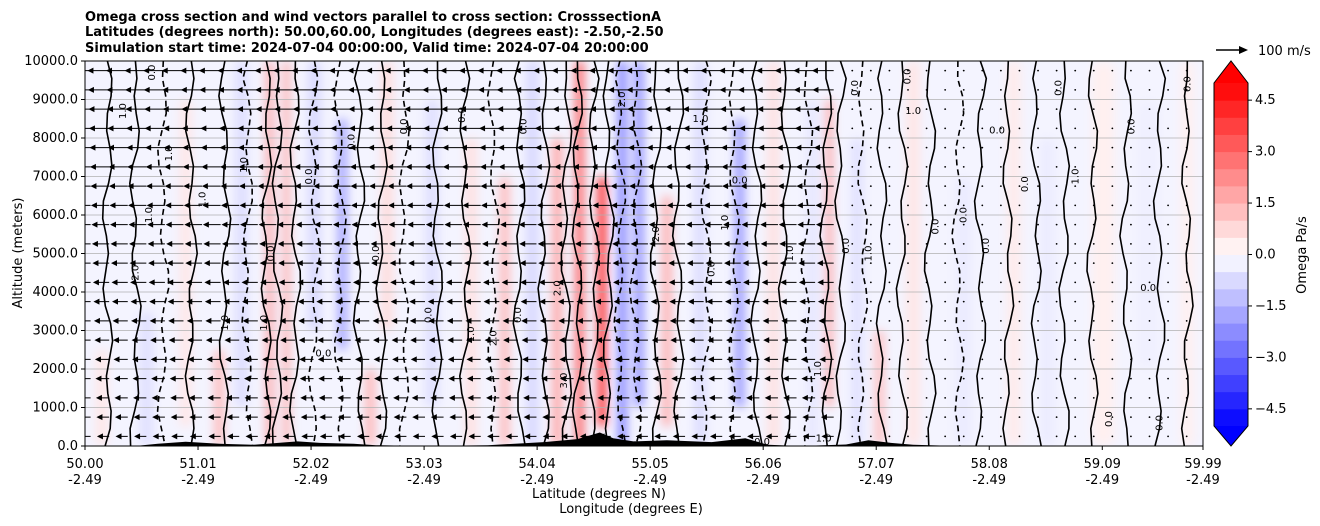  I want to click on contour-label: 1.0, so click(203, 200).